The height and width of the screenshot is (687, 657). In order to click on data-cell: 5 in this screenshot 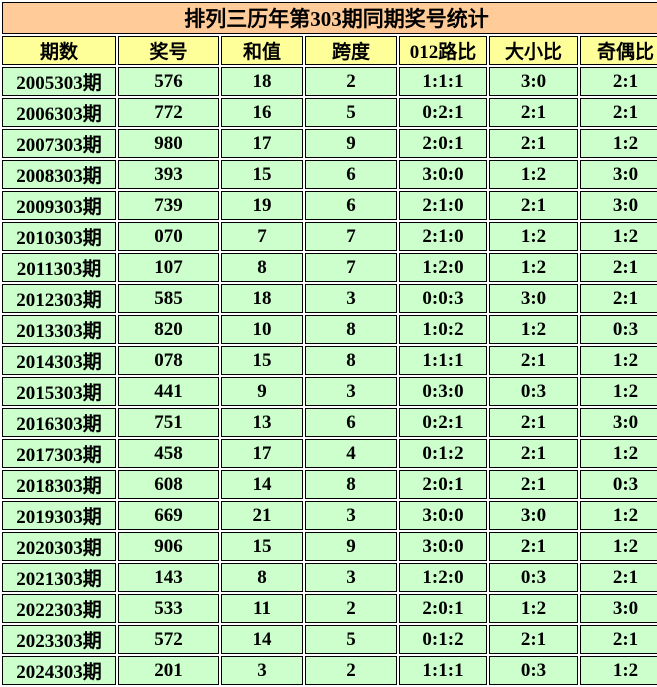, I will do `click(351, 112)`.